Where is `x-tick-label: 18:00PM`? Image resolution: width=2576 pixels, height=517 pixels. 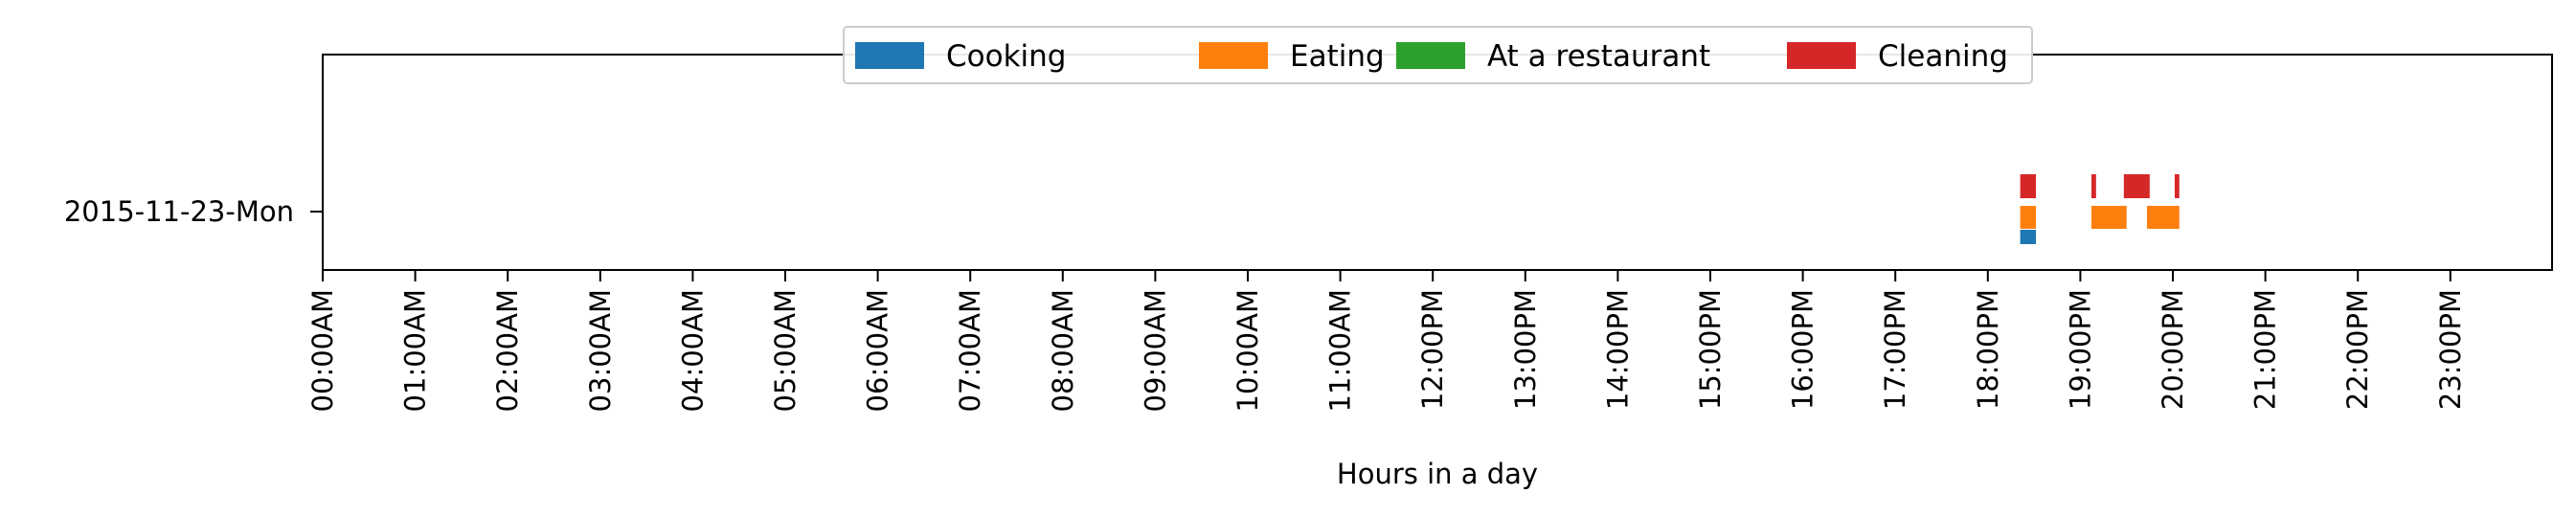
x-tick-label: 18:00PM is located at coordinates (1988, 349).